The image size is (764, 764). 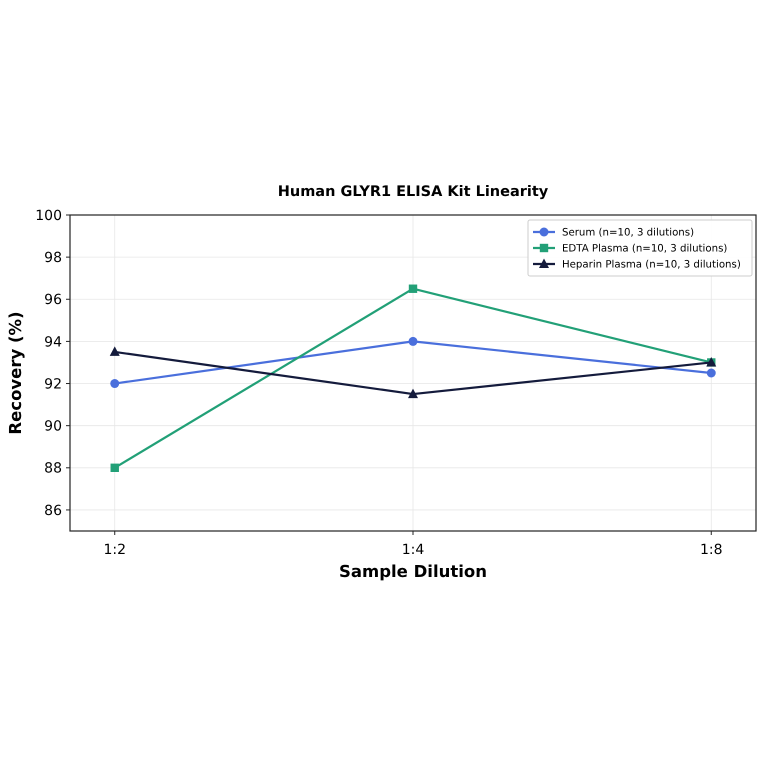 What do you see at coordinates (413, 571) in the screenshot?
I see `x-axis-title: Sample Dilution` at bounding box center [413, 571].